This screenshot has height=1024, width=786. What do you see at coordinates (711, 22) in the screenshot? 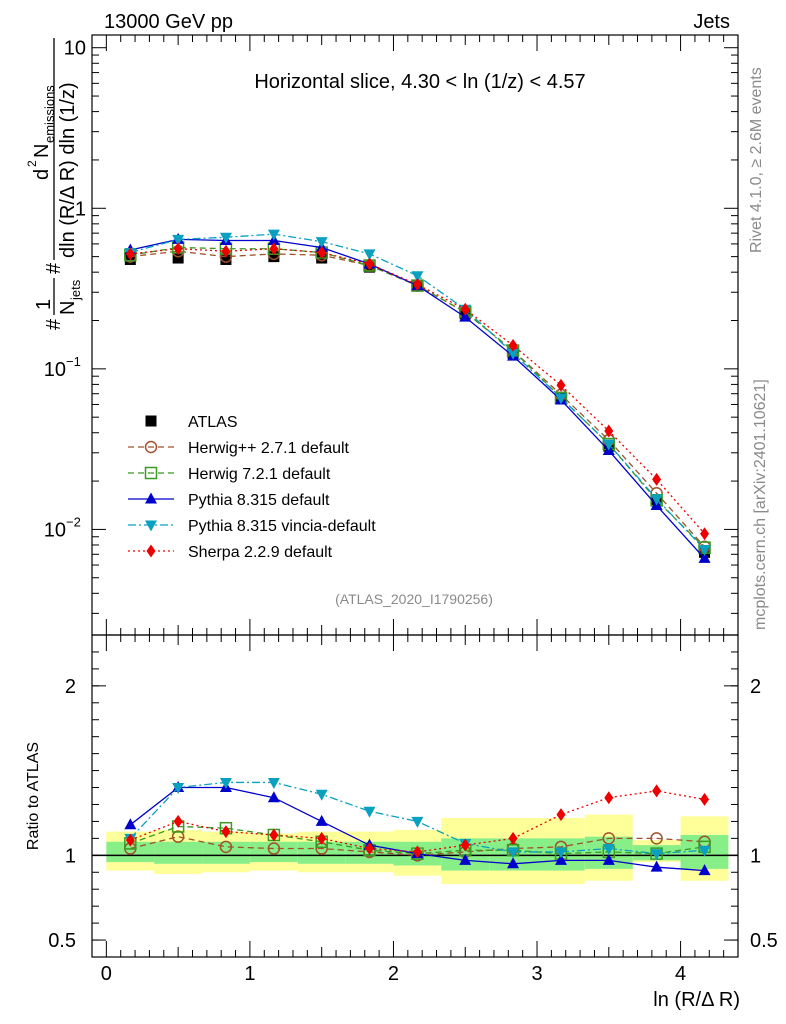
I see `header-right: Jets` at bounding box center [711, 22].